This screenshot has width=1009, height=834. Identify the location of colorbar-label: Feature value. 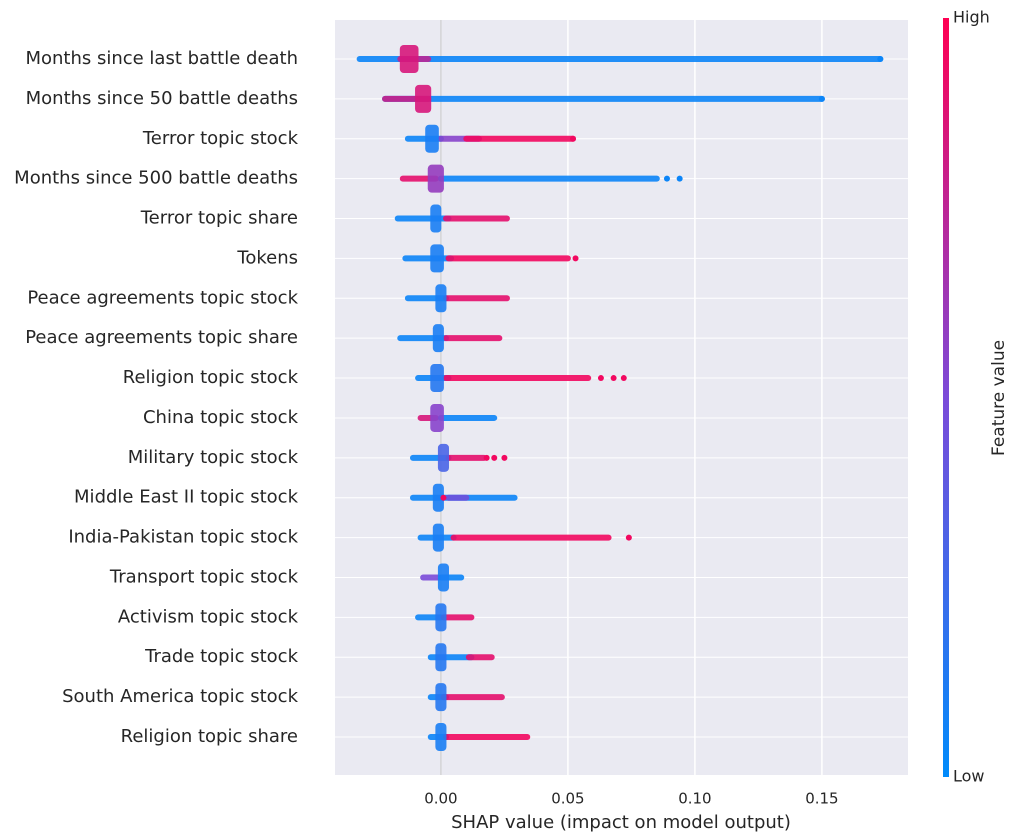
(999, 398).